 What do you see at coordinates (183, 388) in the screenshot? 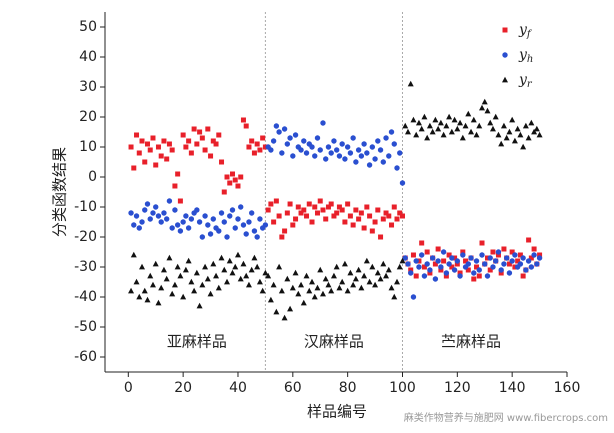
I see `x-tick-label: 20` at bounding box center [183, 388].